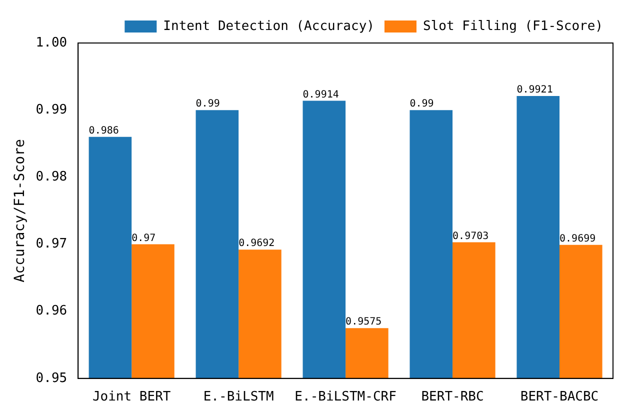 Image resolution: width=625 pixels, height=417 pixels. What do you see at coordinates (452, 397) in the screenshot?
I see `x-tick-label: BERT-RBC` at bounding box center [452, 397].